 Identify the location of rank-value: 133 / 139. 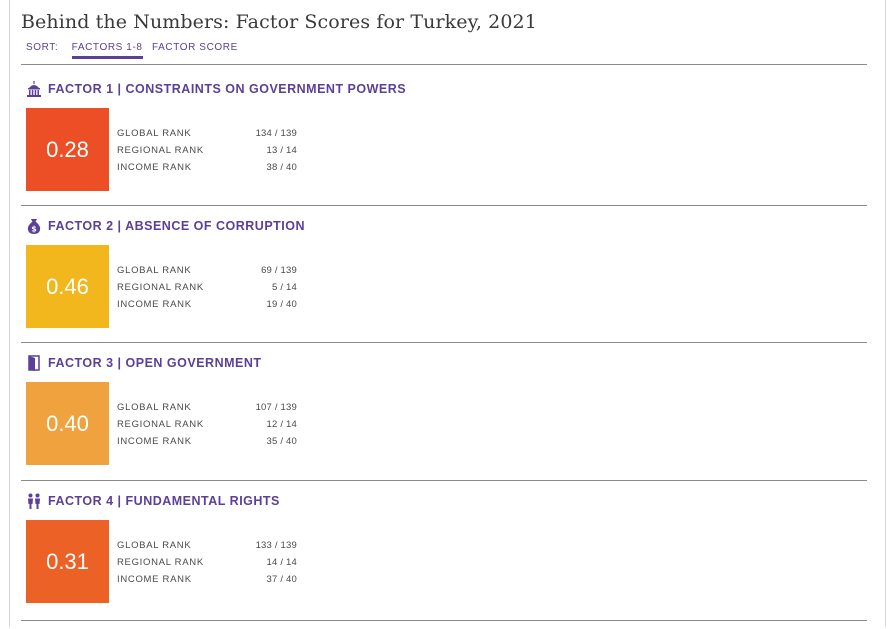
(276, 545).